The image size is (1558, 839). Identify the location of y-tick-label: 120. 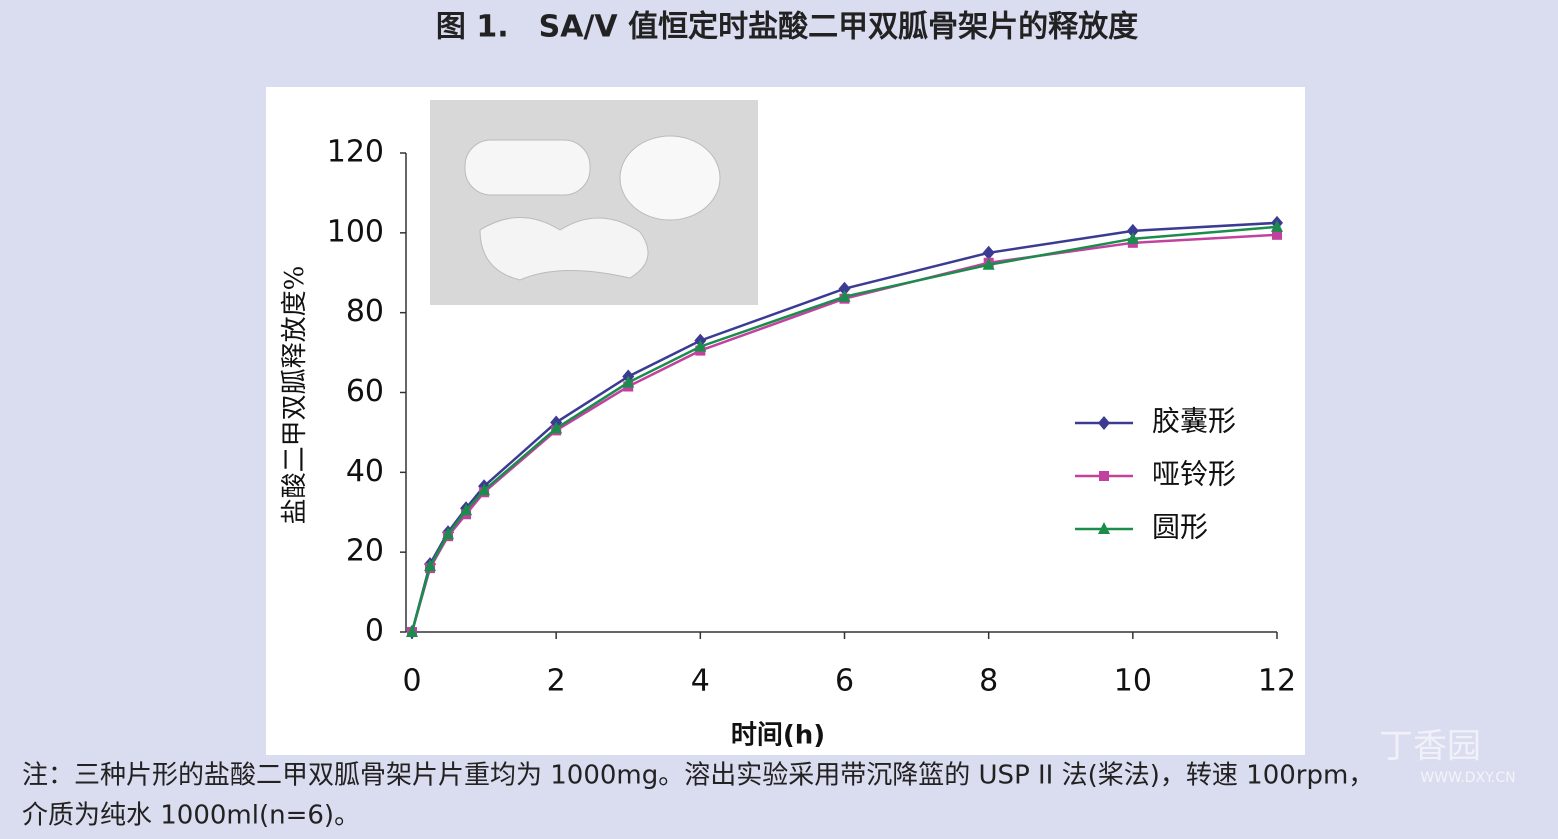
(355, 152).